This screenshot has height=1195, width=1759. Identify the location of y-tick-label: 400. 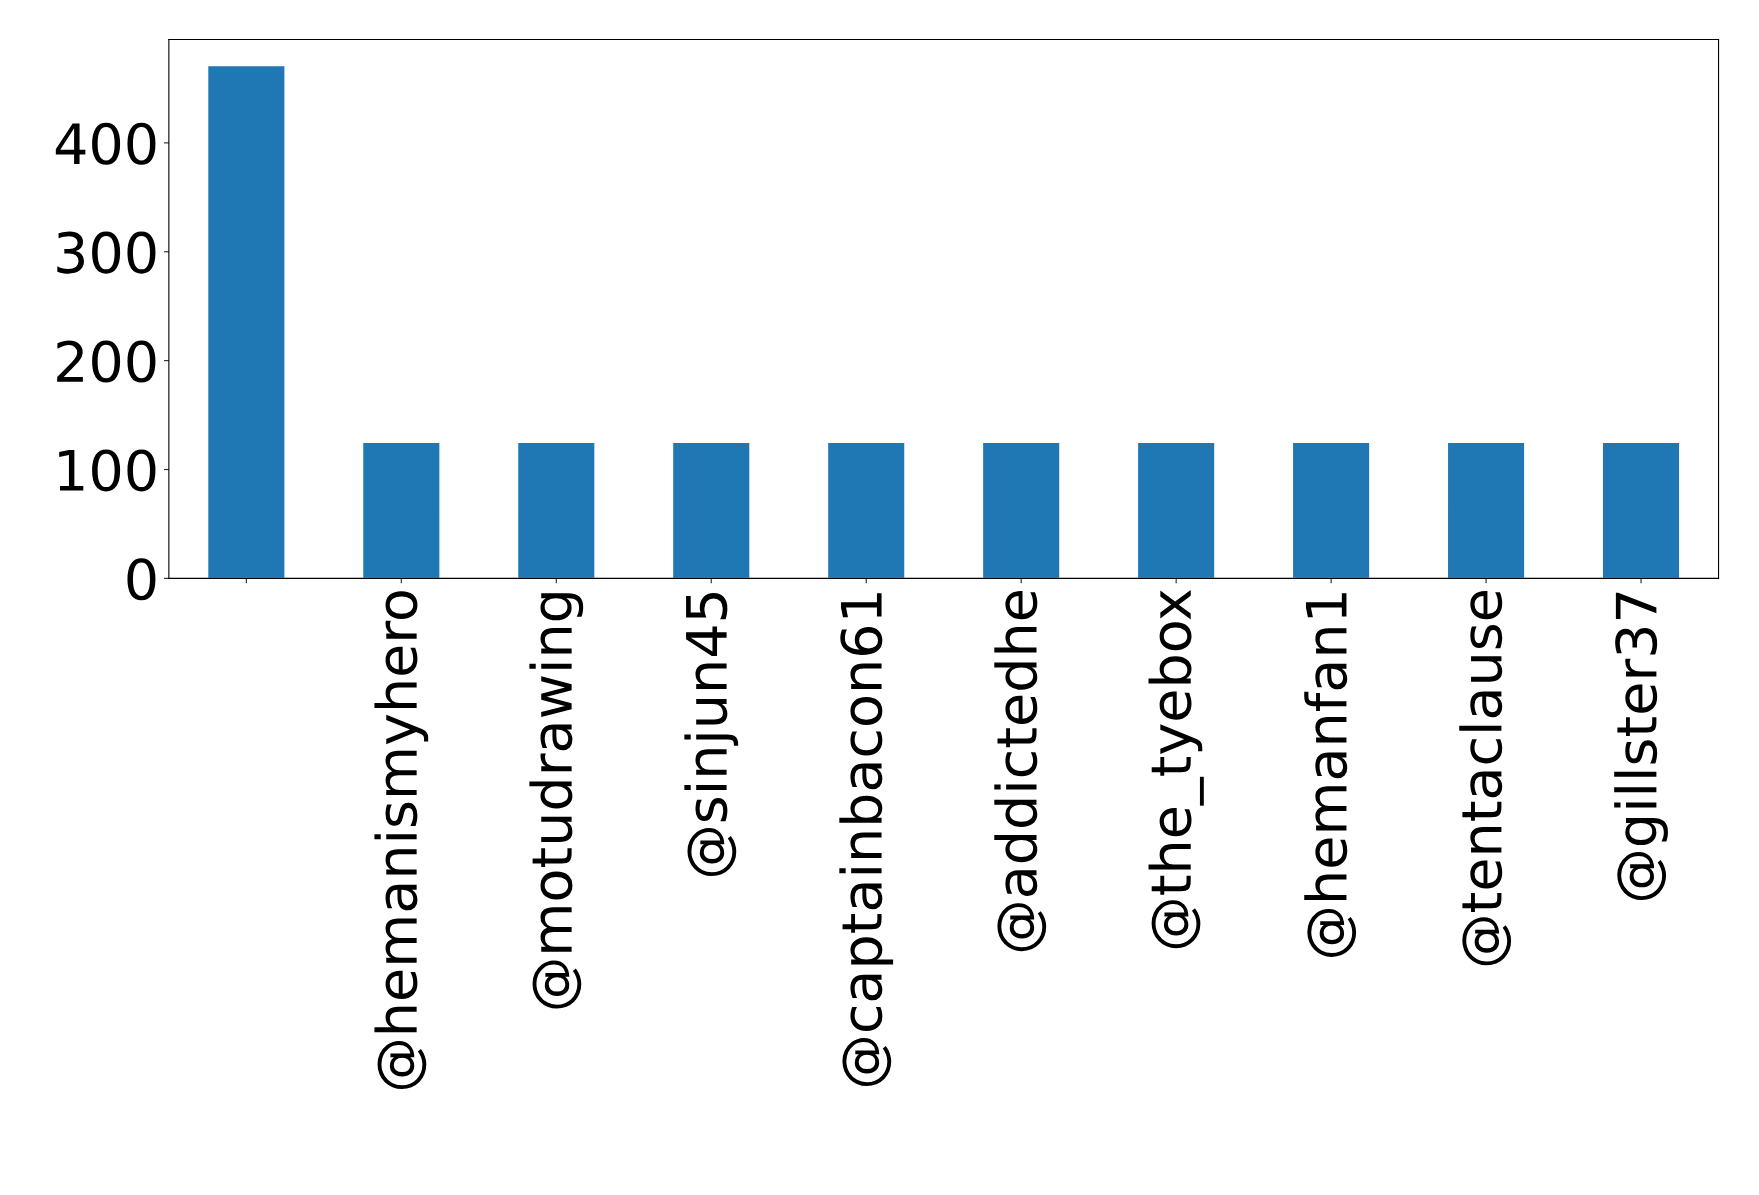
(105, 143).